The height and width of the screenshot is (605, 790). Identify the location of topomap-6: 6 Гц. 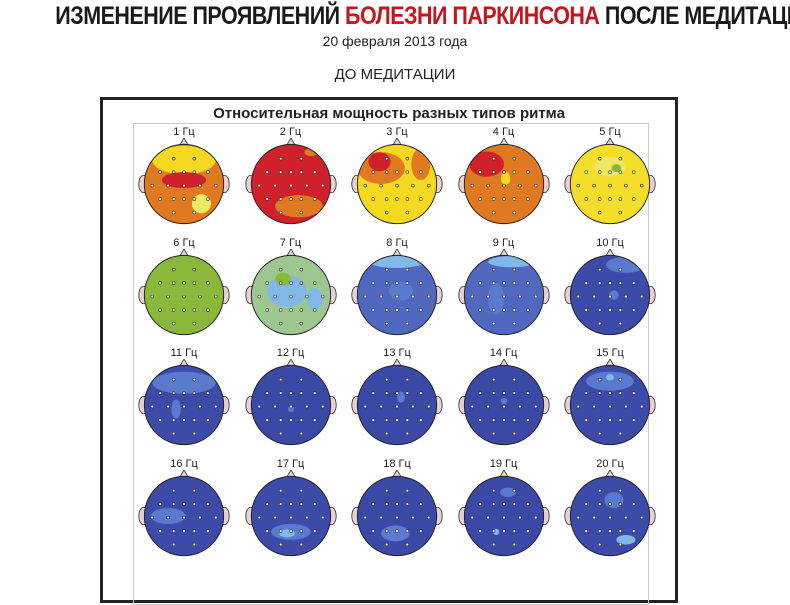
(184, 292).